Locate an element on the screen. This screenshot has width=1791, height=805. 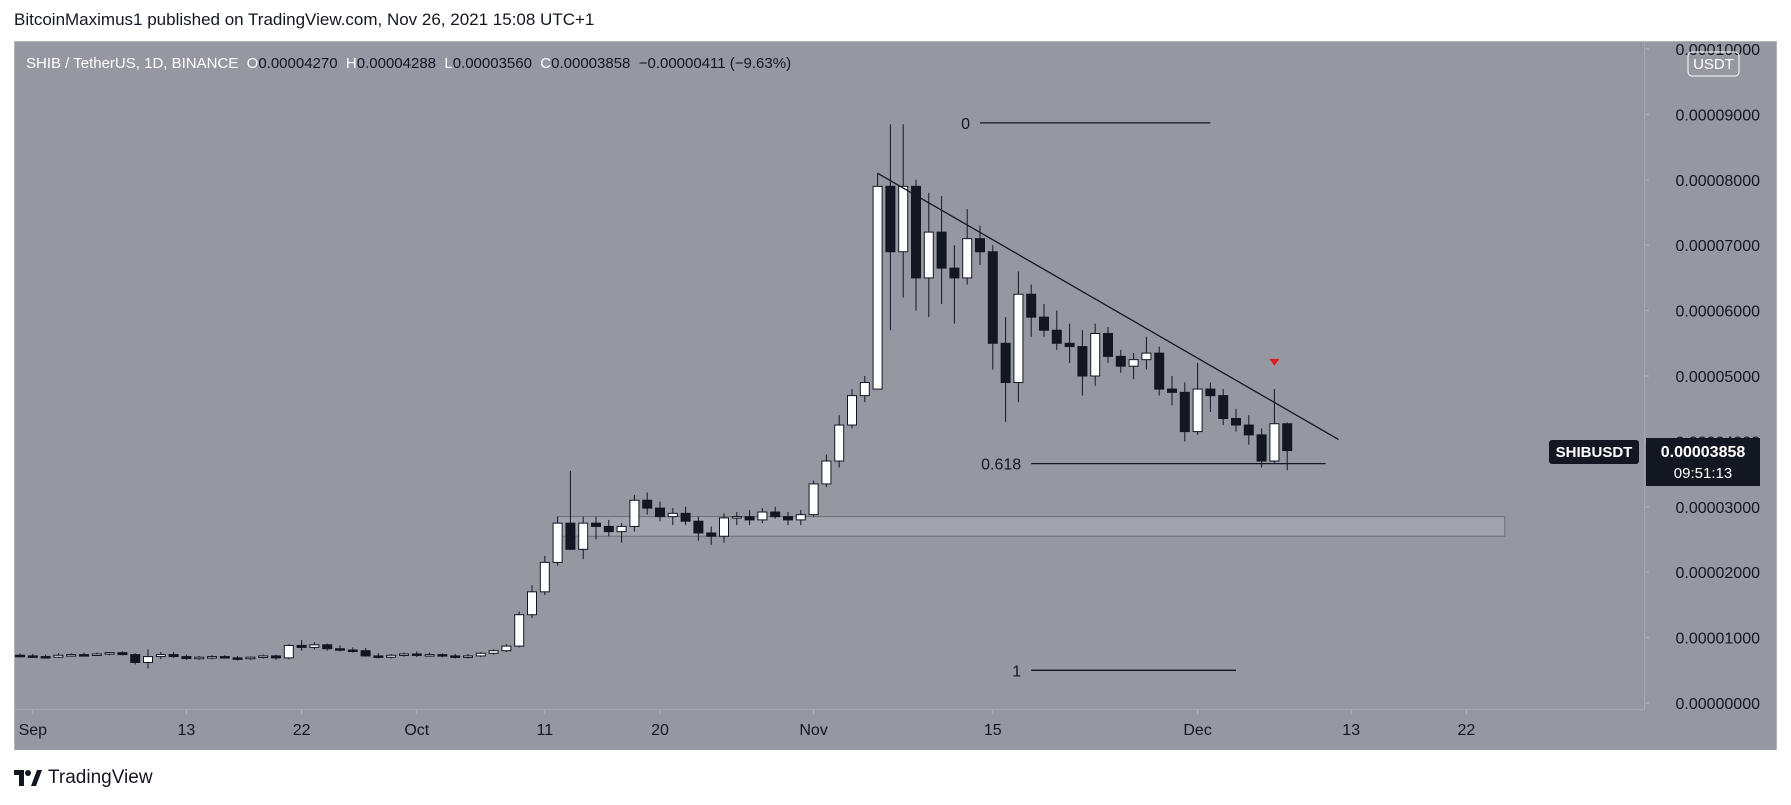
price-axis-area is located at coordinates (1710, 376).